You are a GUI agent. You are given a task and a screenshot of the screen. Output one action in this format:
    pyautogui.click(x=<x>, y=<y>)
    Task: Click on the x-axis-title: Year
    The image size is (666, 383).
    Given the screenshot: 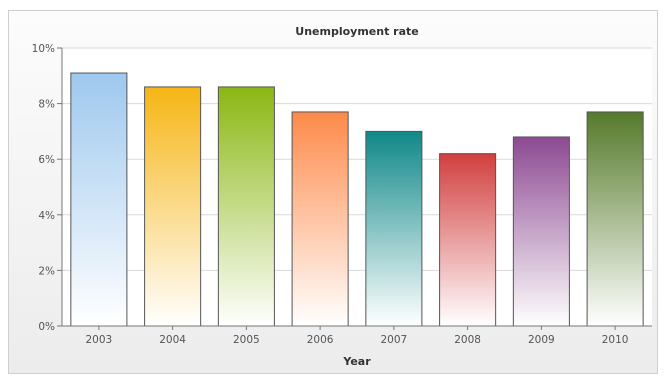 What is the action you would take?
    pyautogui.click(x=356, y=361)
    